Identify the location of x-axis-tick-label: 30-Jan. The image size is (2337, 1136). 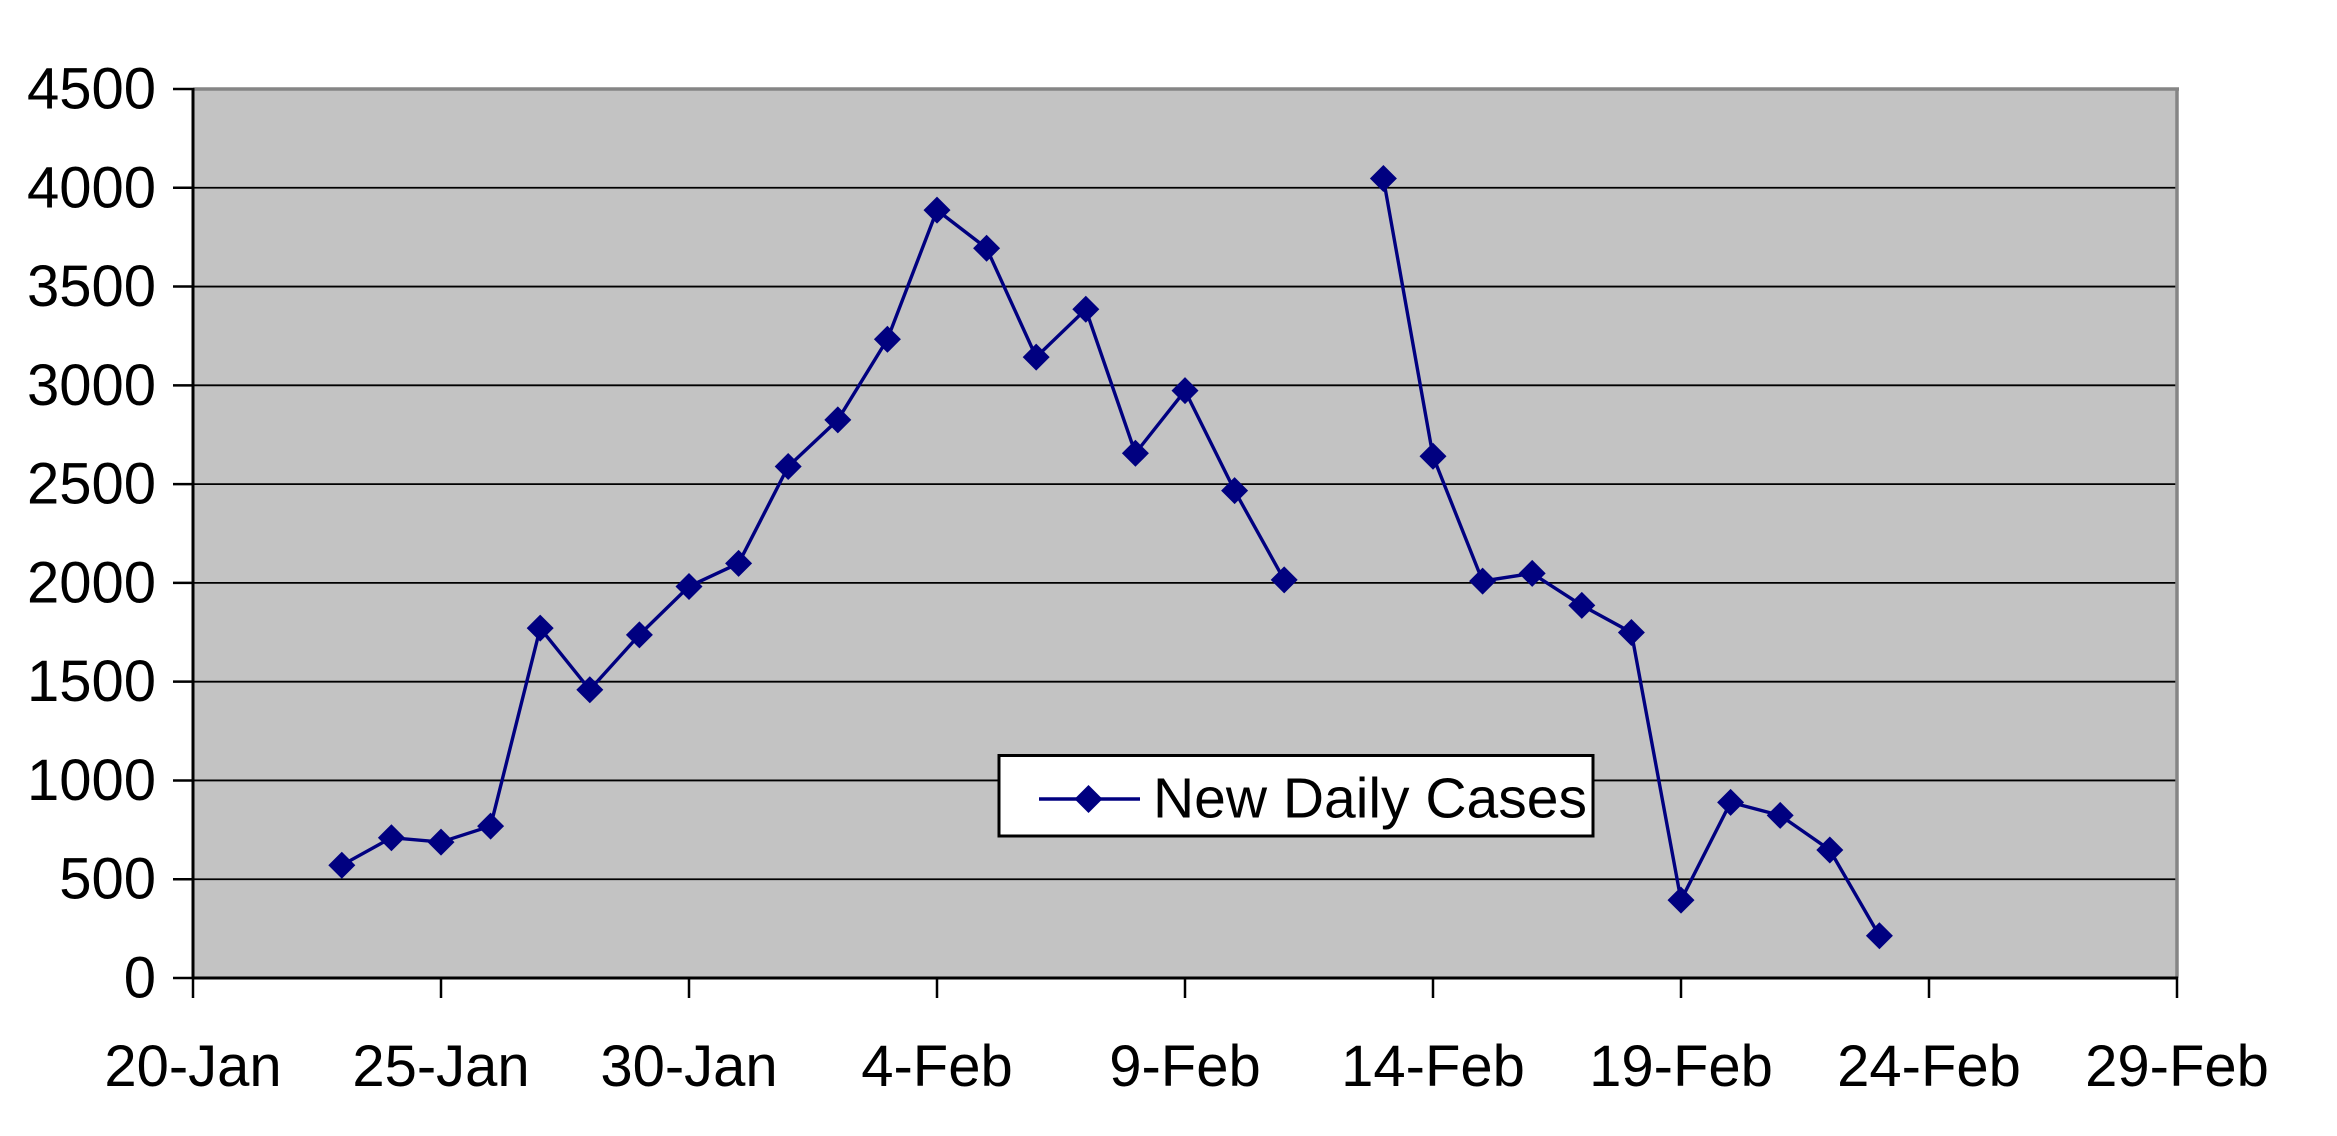
(688, 1066).